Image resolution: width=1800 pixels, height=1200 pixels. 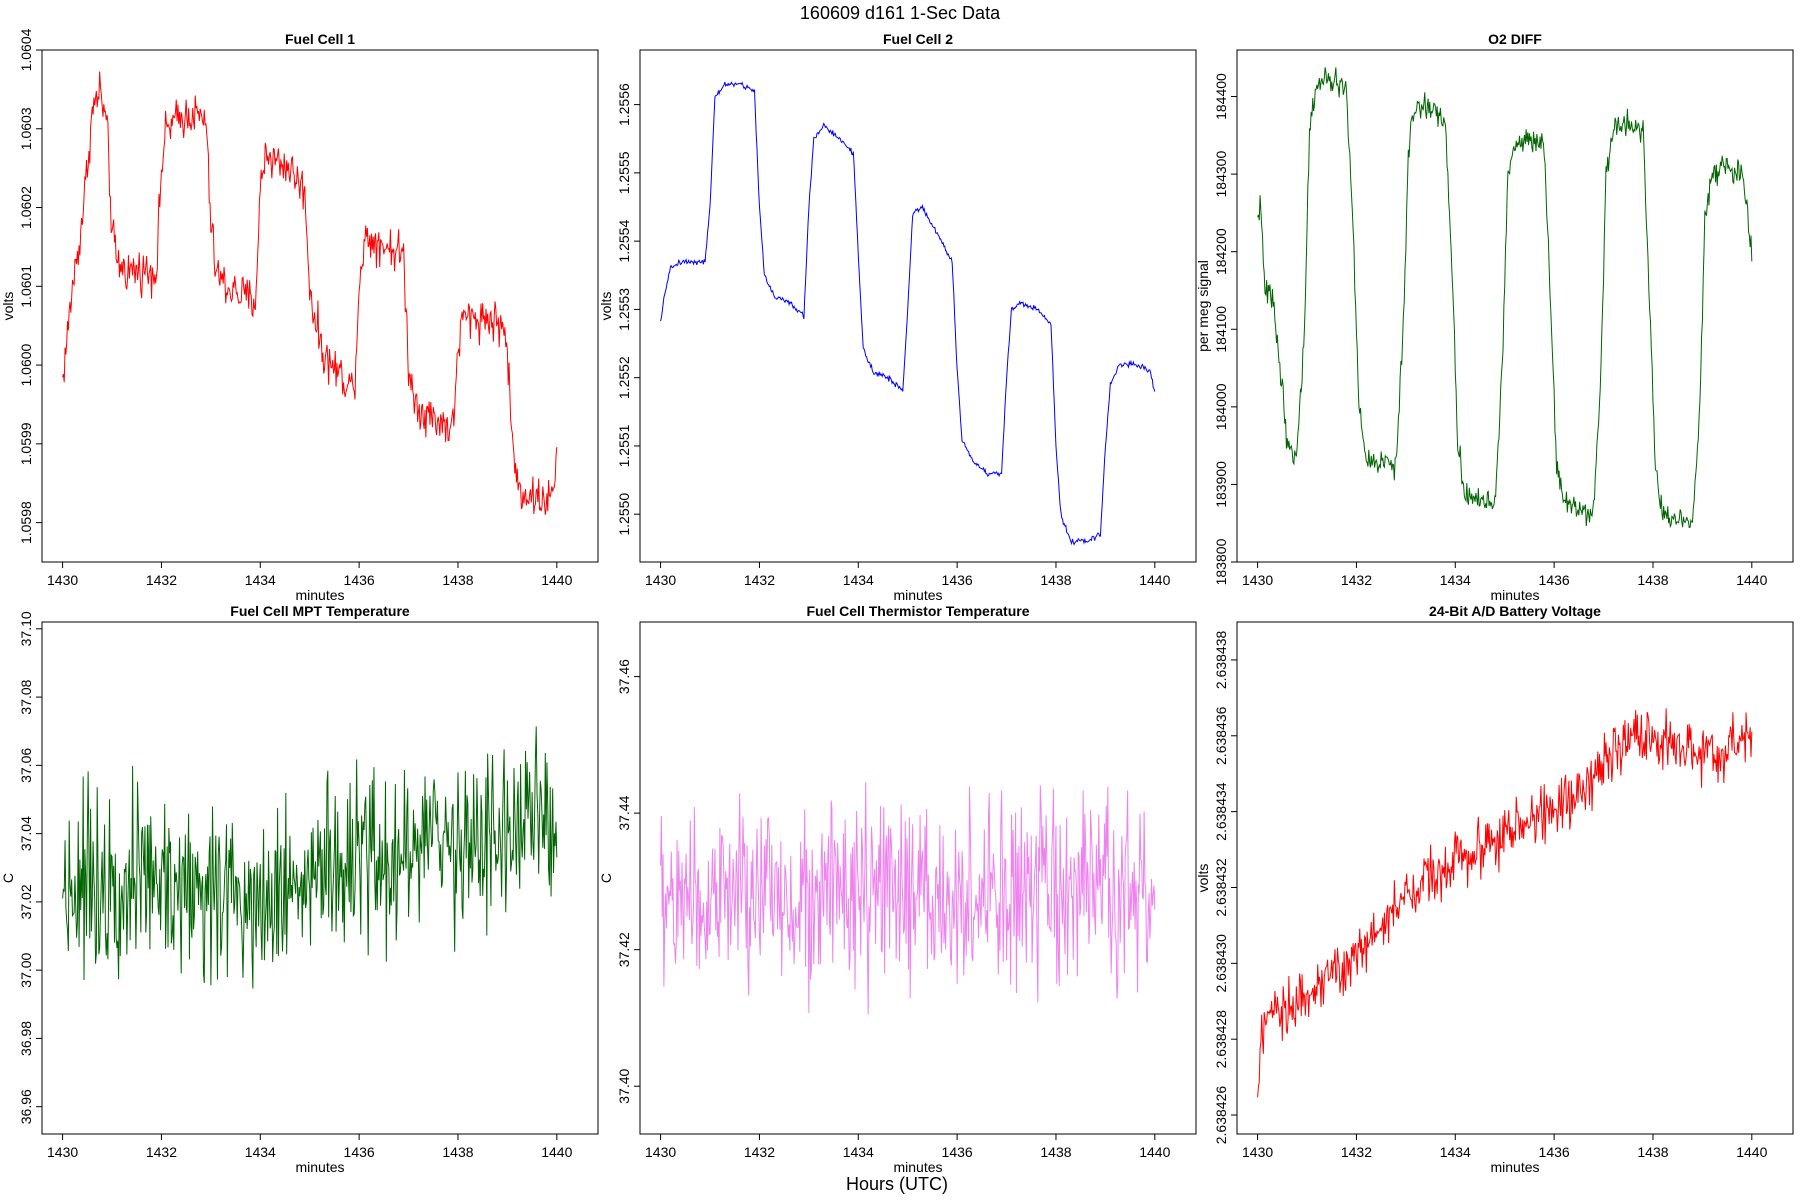 What do you see at coordinates (26, 1106) in the screenshot?
I see `y-tick-label: 36.96` at bounding box center [26, 1106].